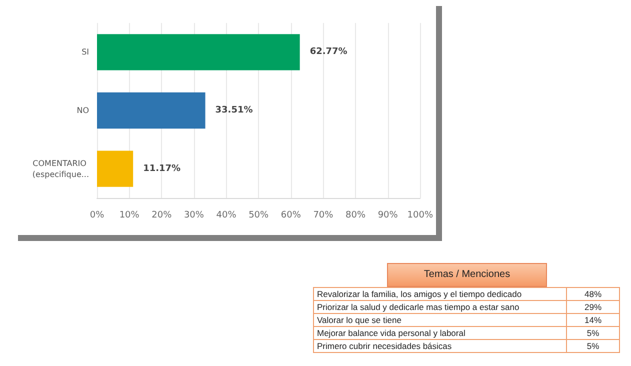 The image size is (631, 366). Describe the element at coordinates (259, 215) in the screenshot. I see `x-tick-label: 50%` at that location.